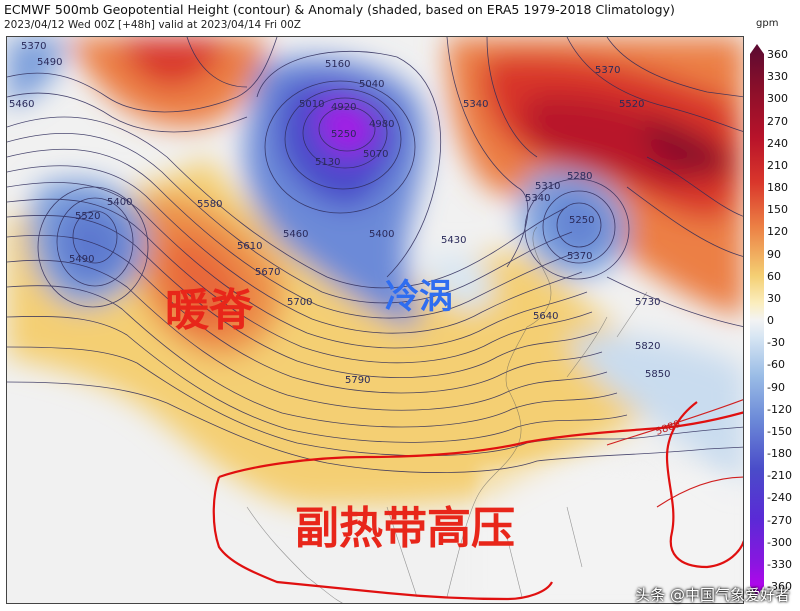 Image resolution: width=800 pixels, height=611 pixels. Describe the element at coordinates (375, 154) in the screenshot. I see `contour-label: 5070` at that location.